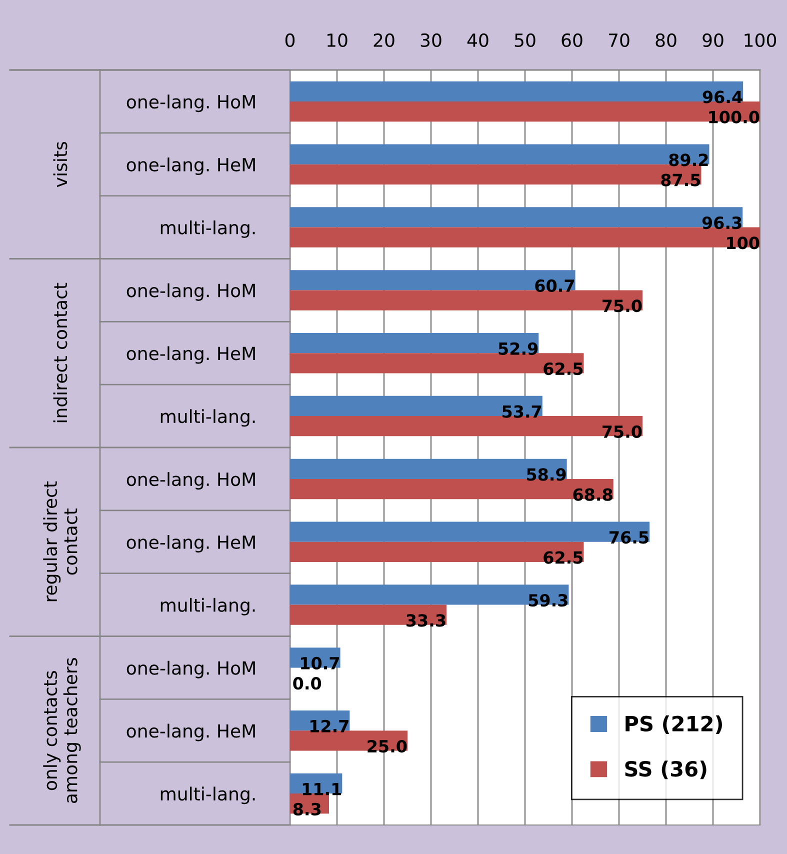  What do you see at coordinates (629, 537) in the screenshot?
I see `data-label: 76.5` at bounding box center [629, 537].